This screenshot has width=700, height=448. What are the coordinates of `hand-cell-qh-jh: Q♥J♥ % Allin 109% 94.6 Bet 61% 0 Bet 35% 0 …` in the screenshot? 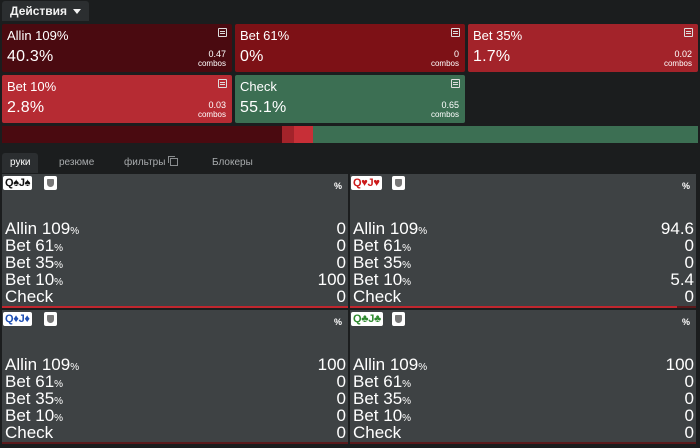 It's located at (523, 241).